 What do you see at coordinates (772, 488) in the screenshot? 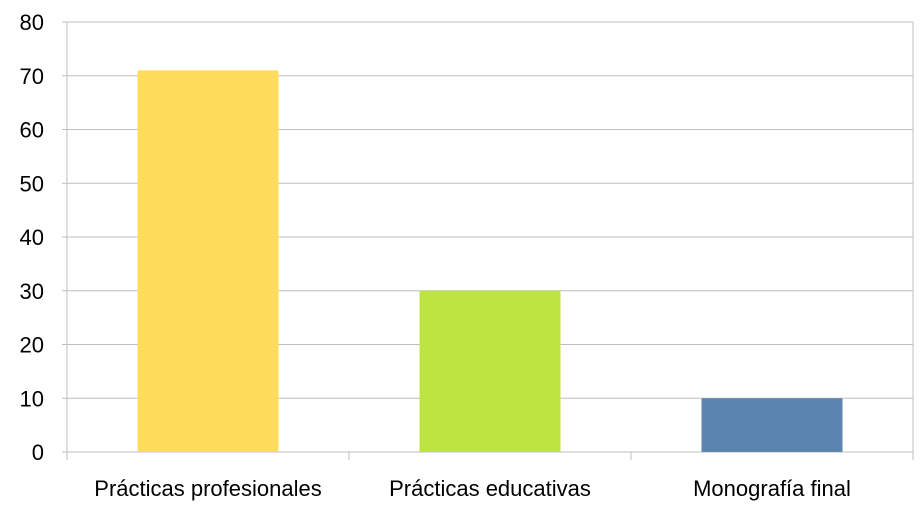
I see `x-category-label: Monografía final` at bounding box center [772, 488].